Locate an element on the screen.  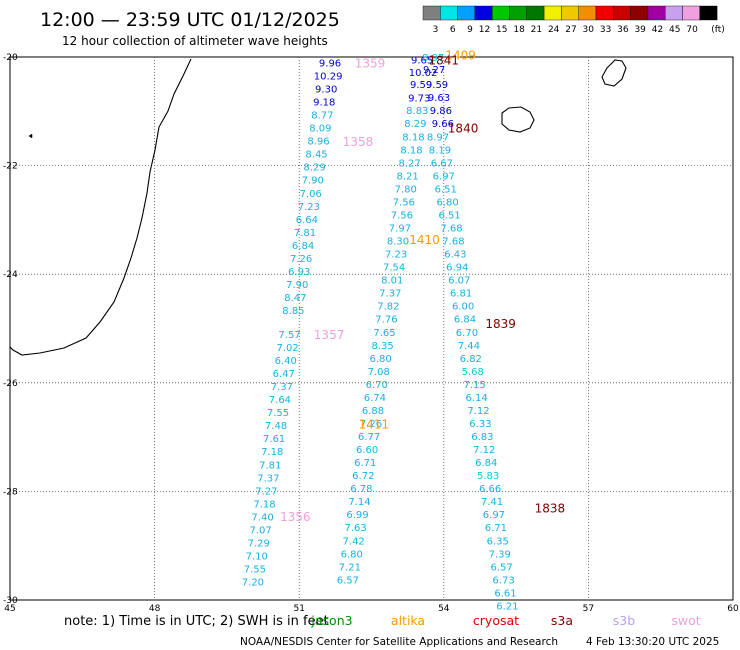
track-s3a-1838: 6.97 6.71 6.35 7.39 6.57 6.73 6.61 6.21 1838 is located at coordinates (524, 557).